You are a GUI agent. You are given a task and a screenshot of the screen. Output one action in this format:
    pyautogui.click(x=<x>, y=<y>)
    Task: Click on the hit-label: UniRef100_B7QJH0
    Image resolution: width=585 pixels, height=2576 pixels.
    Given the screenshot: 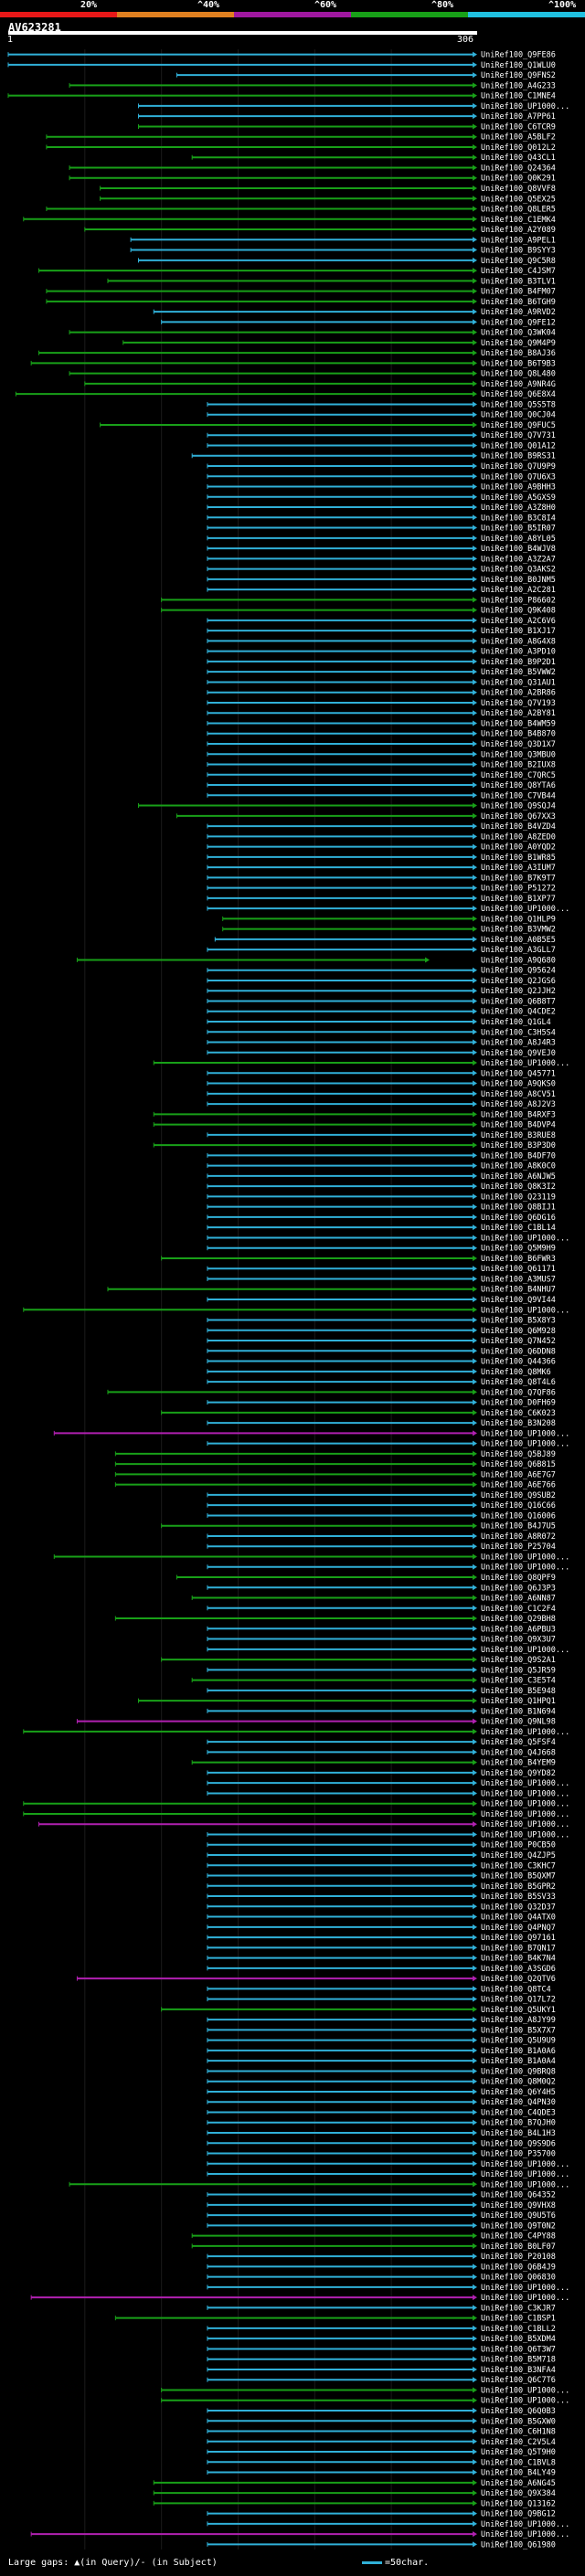 What is the action you would take?
    pyautogui.click(x=518, y=2123)
    